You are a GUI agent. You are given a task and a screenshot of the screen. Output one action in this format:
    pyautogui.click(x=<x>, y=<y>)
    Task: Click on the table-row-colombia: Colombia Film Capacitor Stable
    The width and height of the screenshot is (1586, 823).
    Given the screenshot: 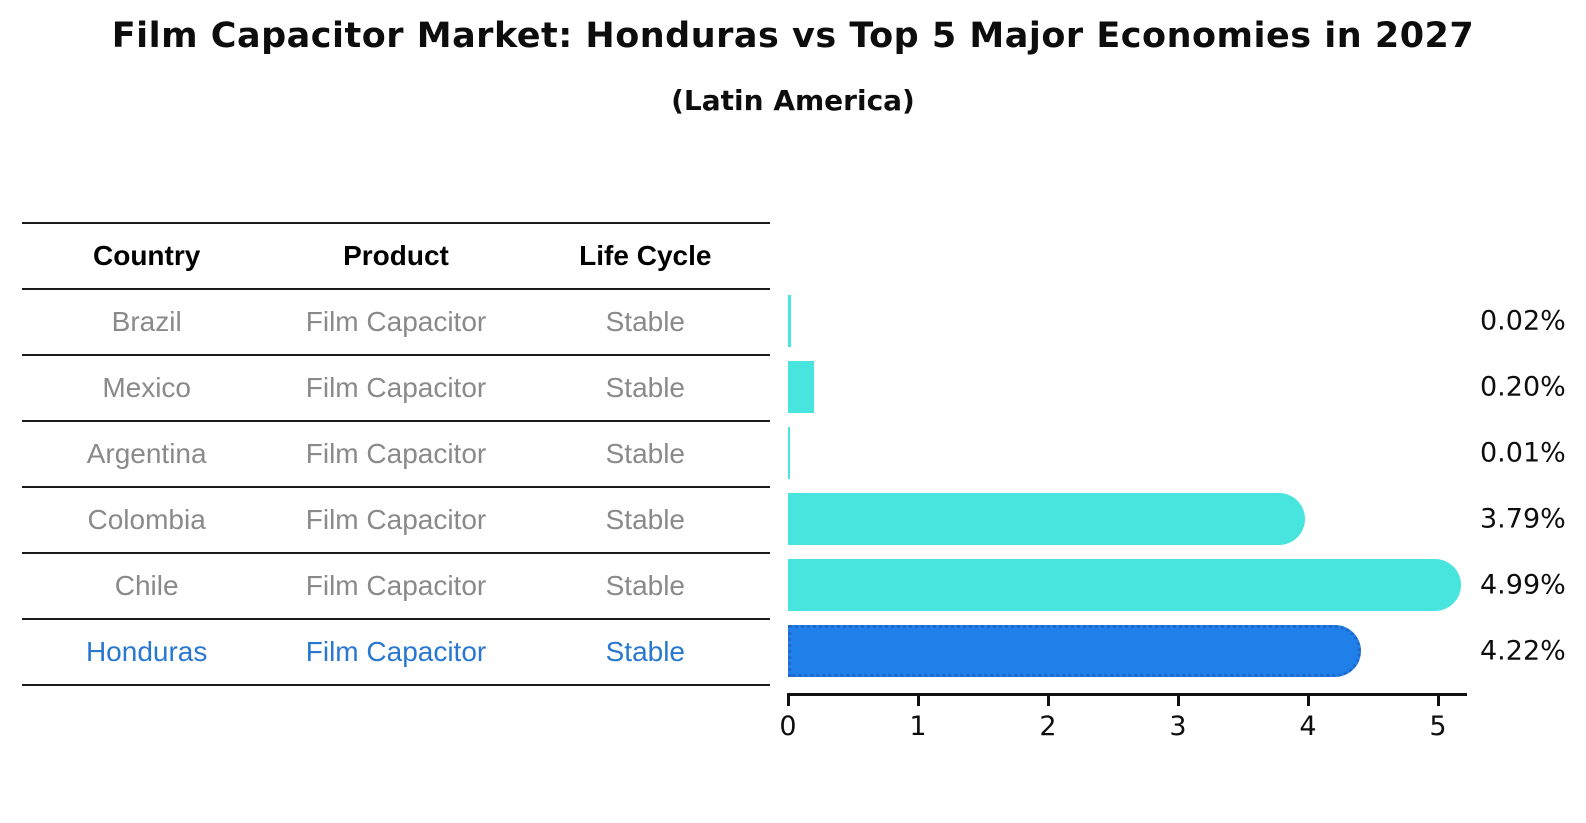 What is the action you would take?
    pyautogui.click(x=396, y=519)
    